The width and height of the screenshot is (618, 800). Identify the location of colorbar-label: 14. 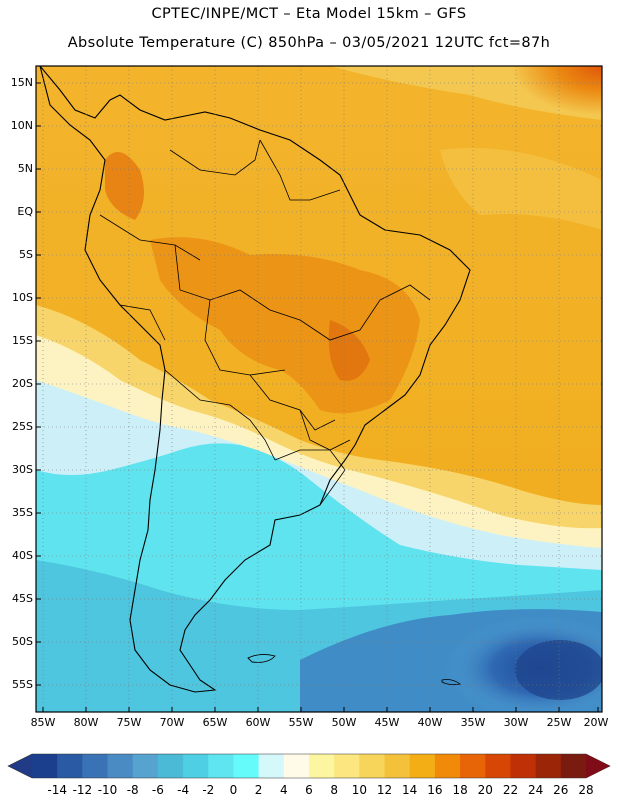
(410, 790).